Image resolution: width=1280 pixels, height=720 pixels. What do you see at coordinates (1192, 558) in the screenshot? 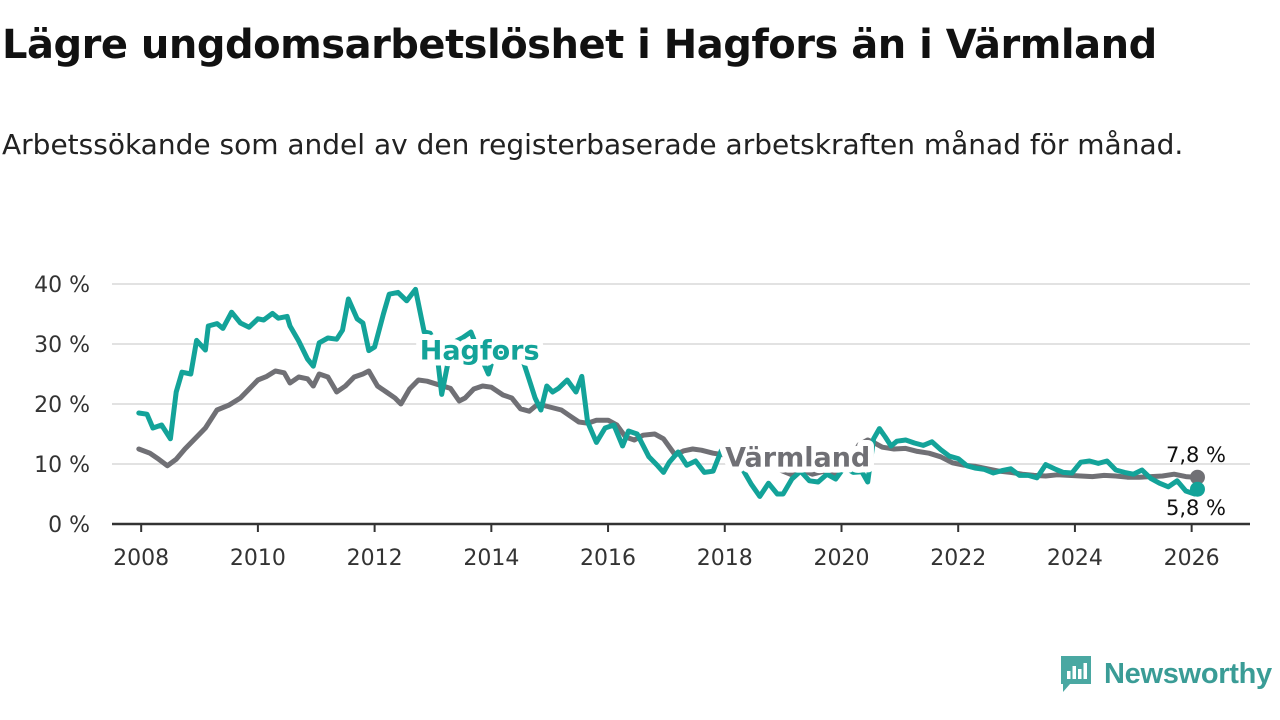
I see `x-tick-label: 2026` at bounding box center [1192, 558].